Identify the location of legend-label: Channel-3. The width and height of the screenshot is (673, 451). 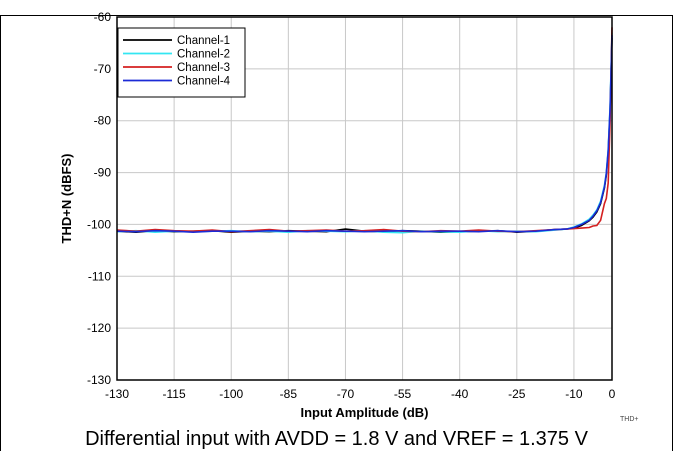
(203, 68).